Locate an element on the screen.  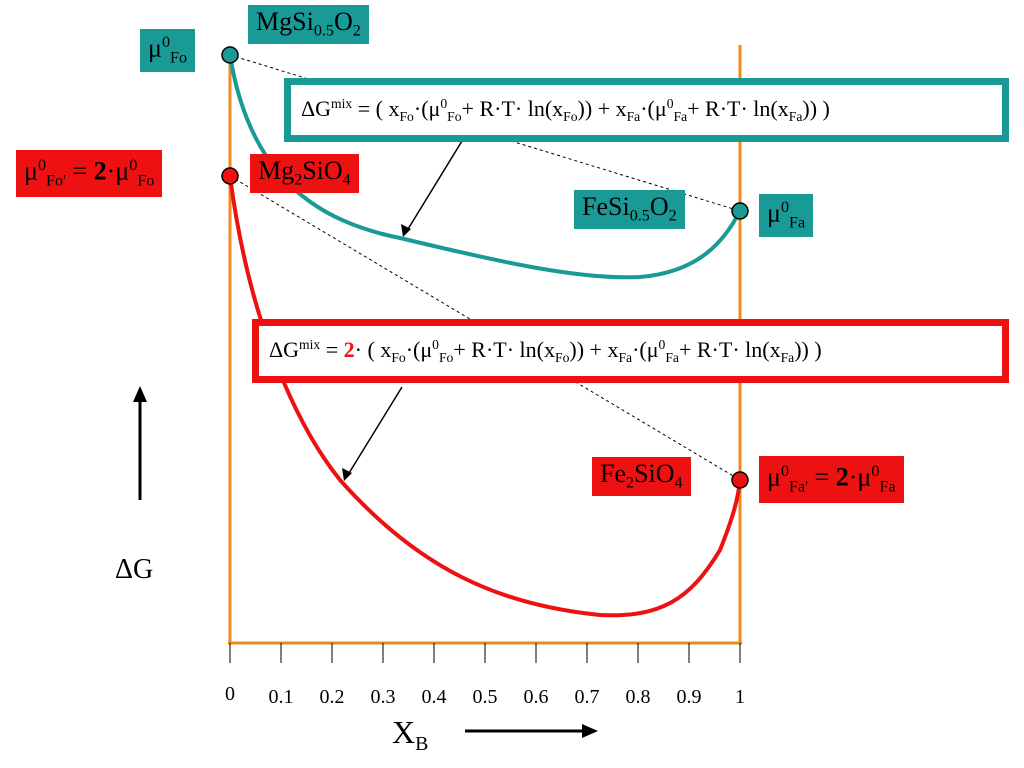
x-tick-label: 0.9 is located at coordinates (689, 697).